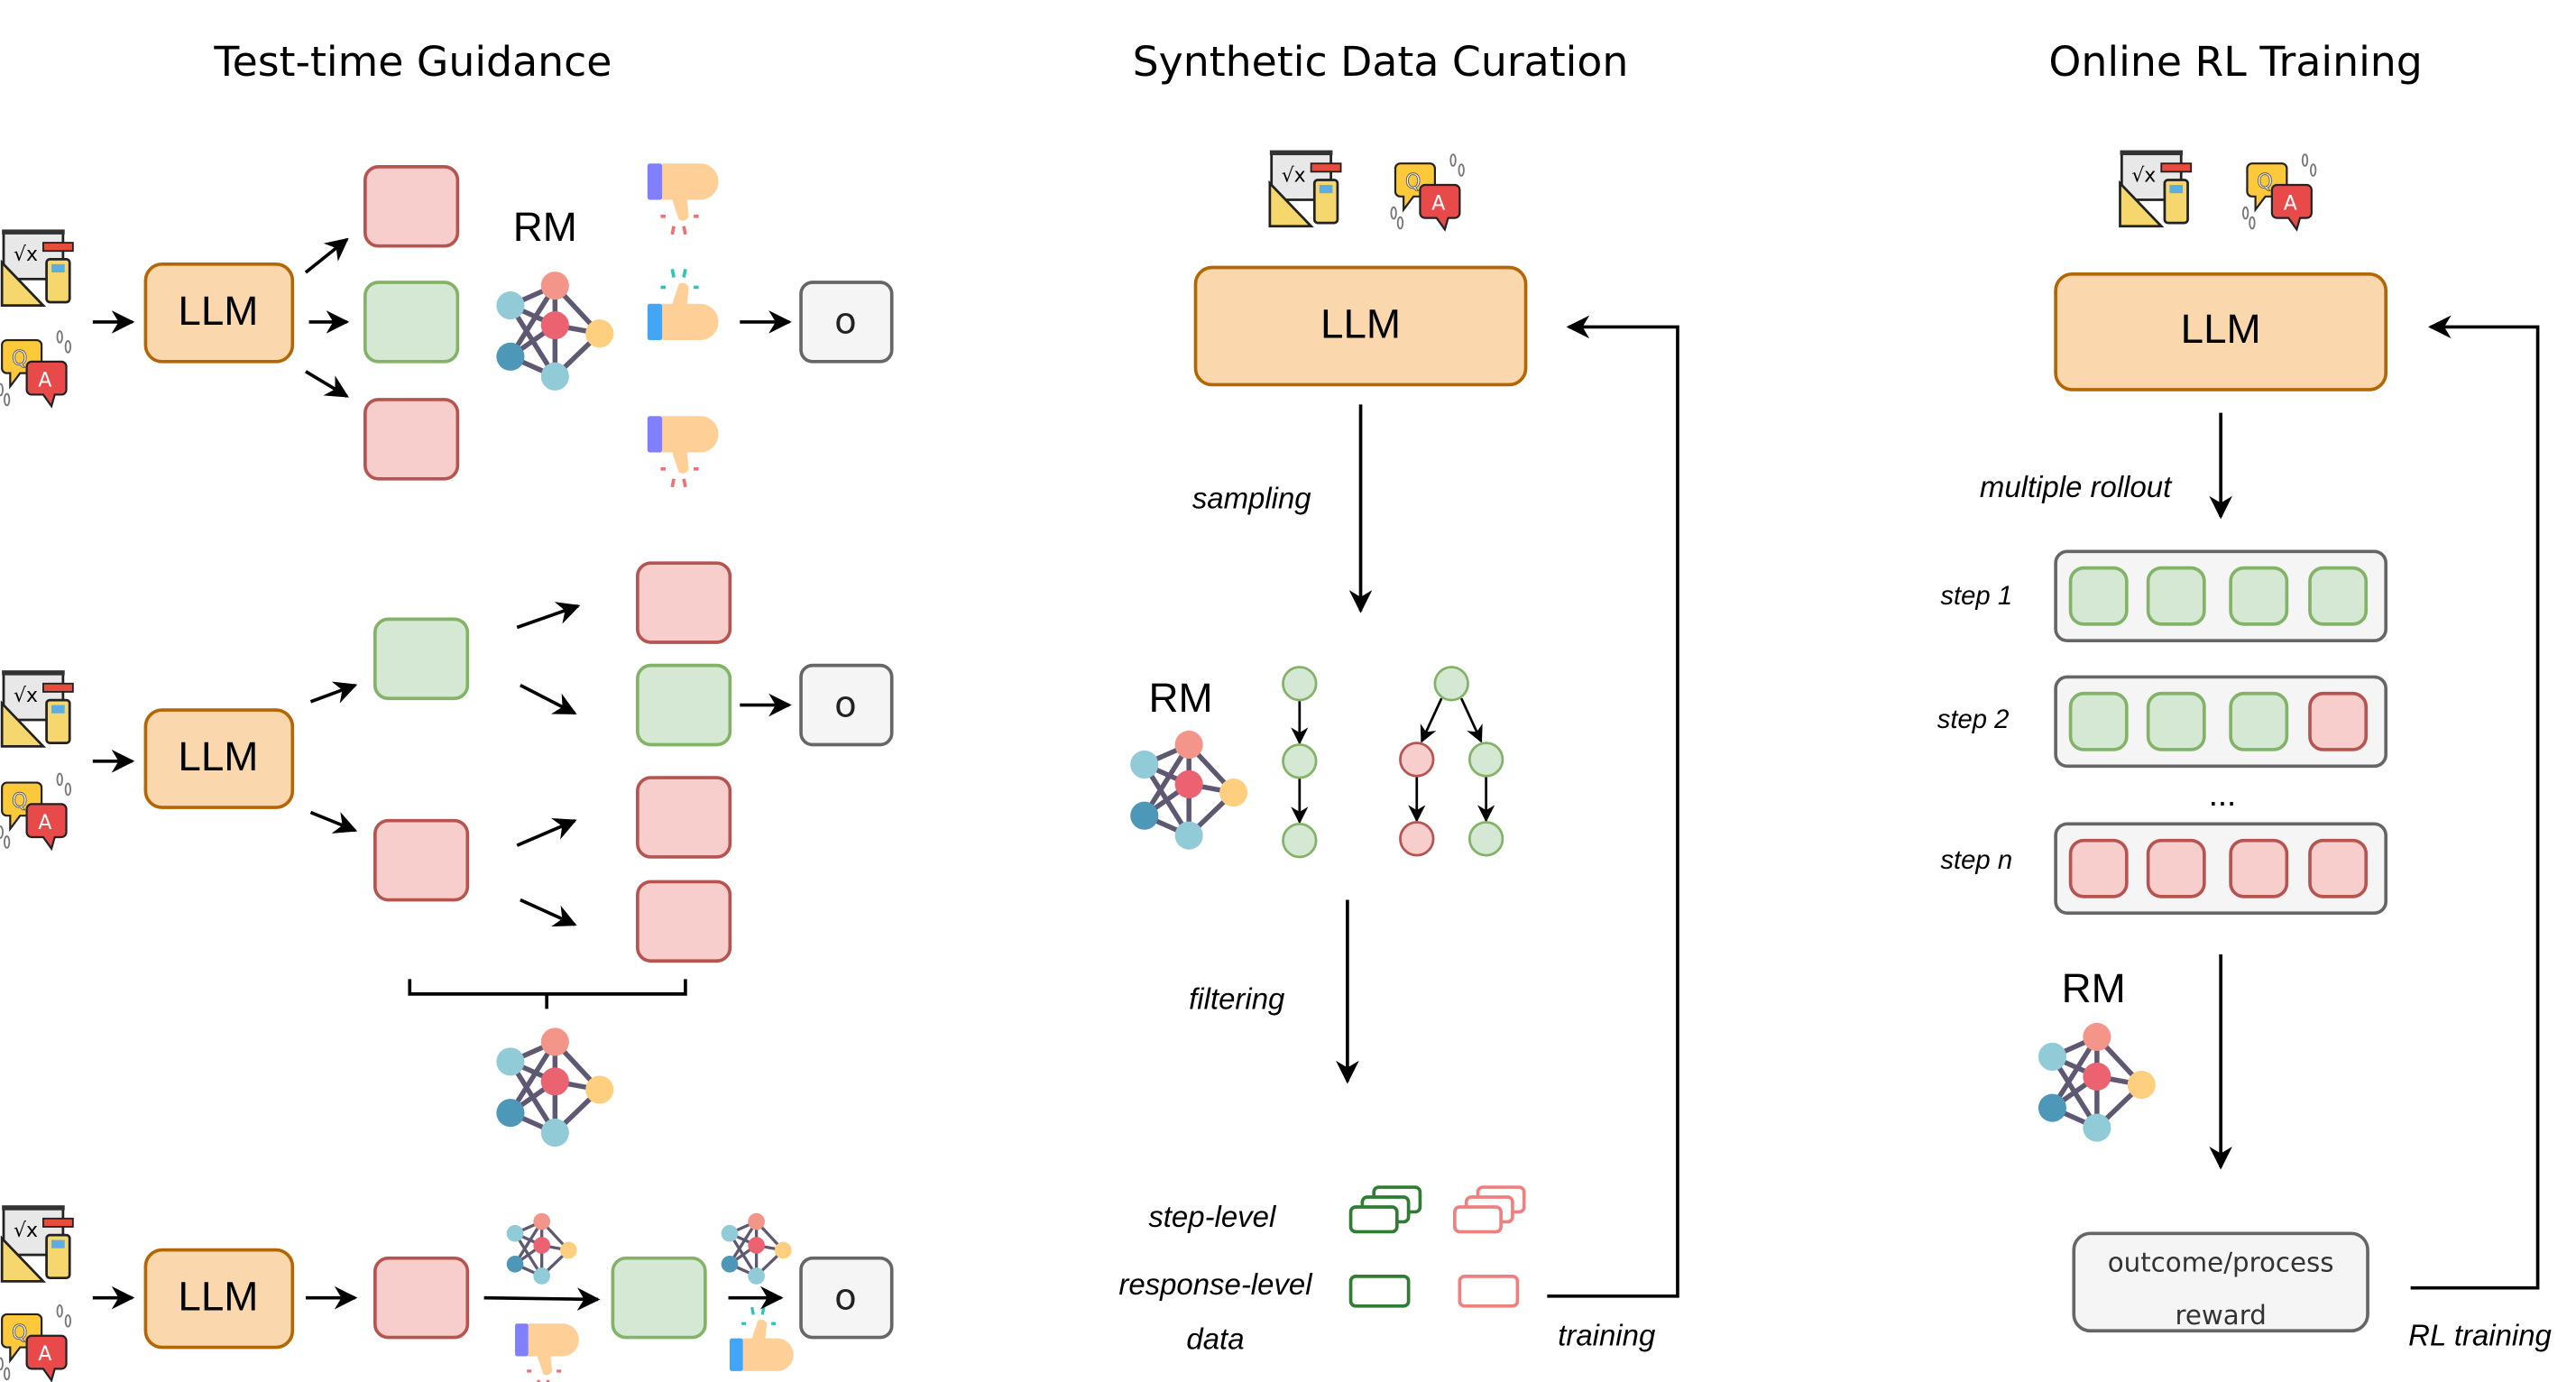 The width and height of the screenshot is (2576, 1382). What do you see at coordinates (547, 987) in the screenshot?
I see `bracket` at bounding box center [547, 987].